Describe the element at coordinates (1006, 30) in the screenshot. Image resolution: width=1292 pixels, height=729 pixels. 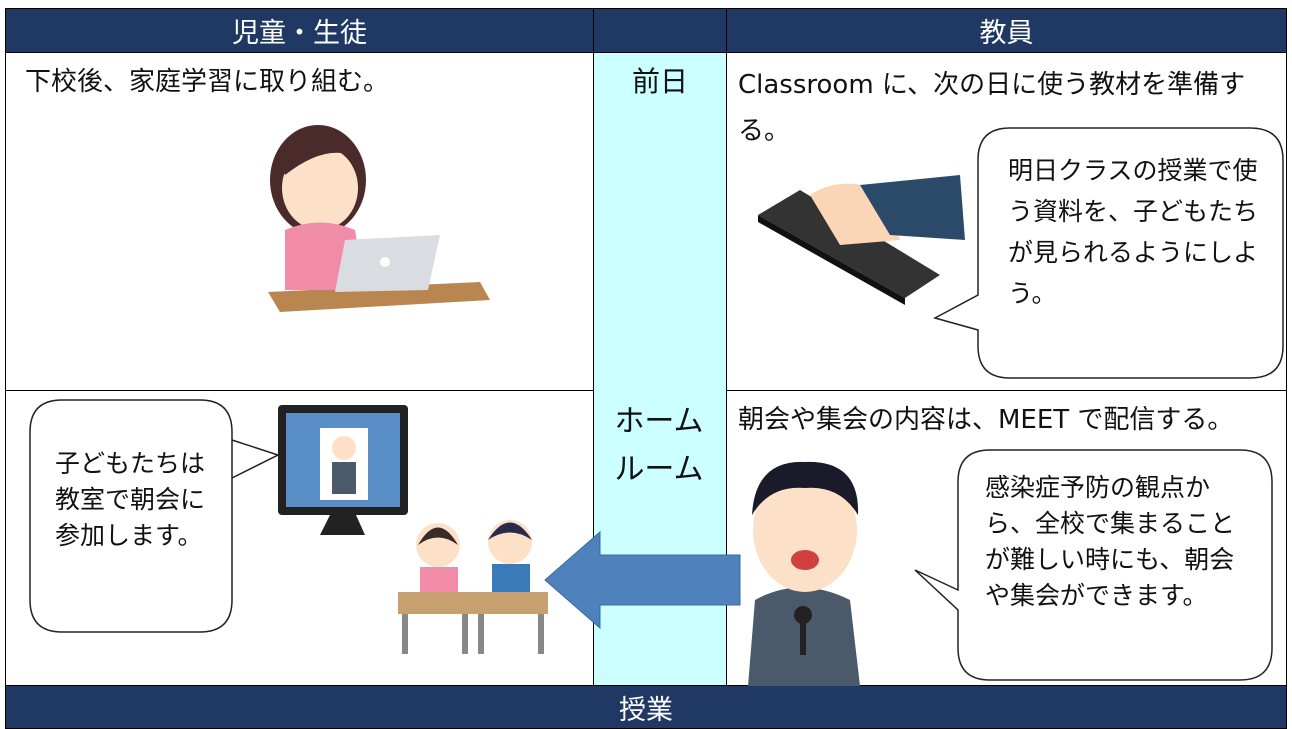
I see `header-teacher: 教員` at that location.